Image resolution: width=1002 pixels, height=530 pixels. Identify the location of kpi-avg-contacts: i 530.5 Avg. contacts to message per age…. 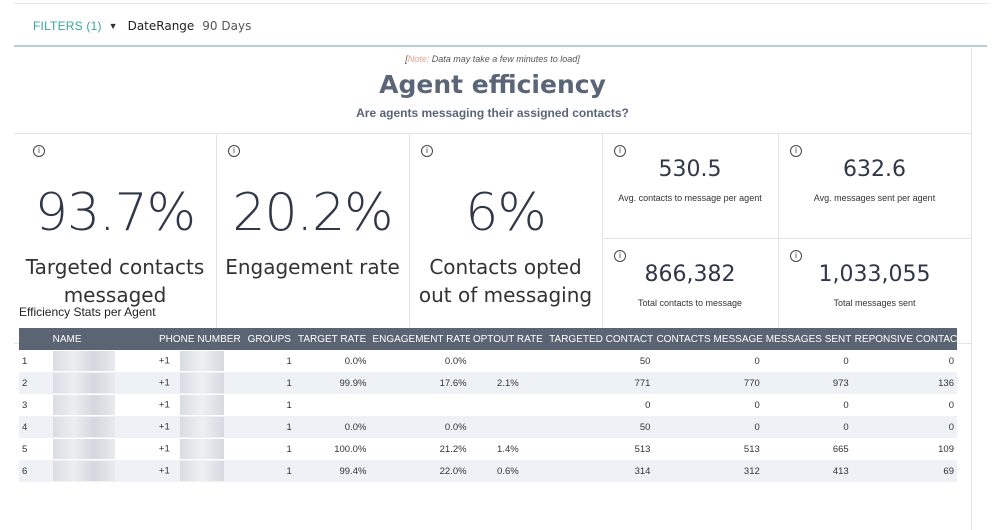
(690, 185).